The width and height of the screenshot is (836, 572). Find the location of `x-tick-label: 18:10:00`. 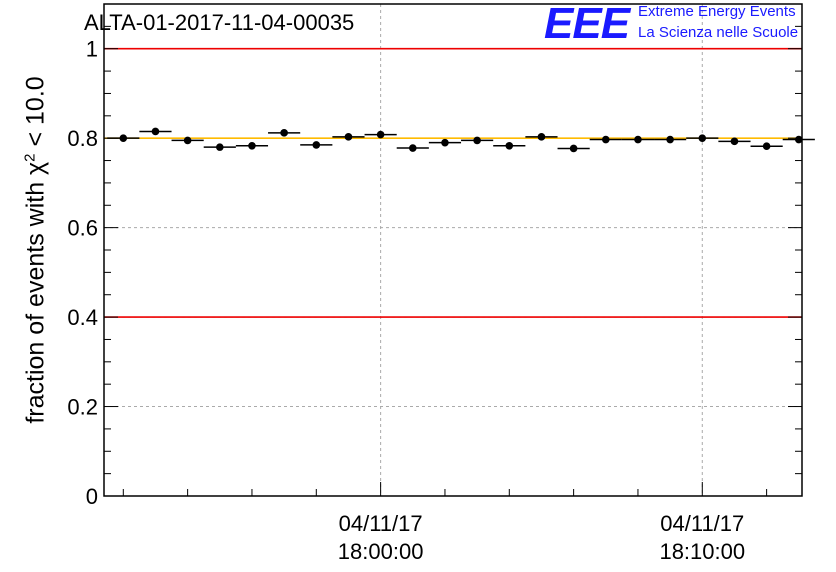

x-tick-label: 18:10:00 is located at coordinates (702, 551).